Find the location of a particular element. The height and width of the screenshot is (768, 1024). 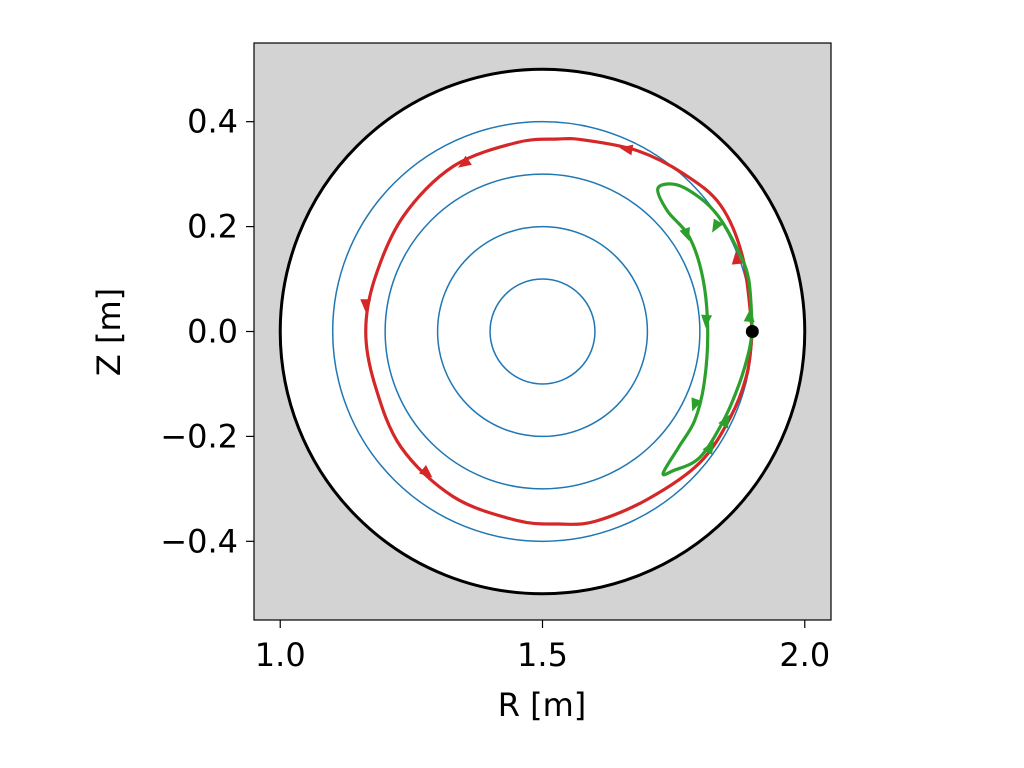

x-tick-label: 2.0 is located at coordinates (804, 655).